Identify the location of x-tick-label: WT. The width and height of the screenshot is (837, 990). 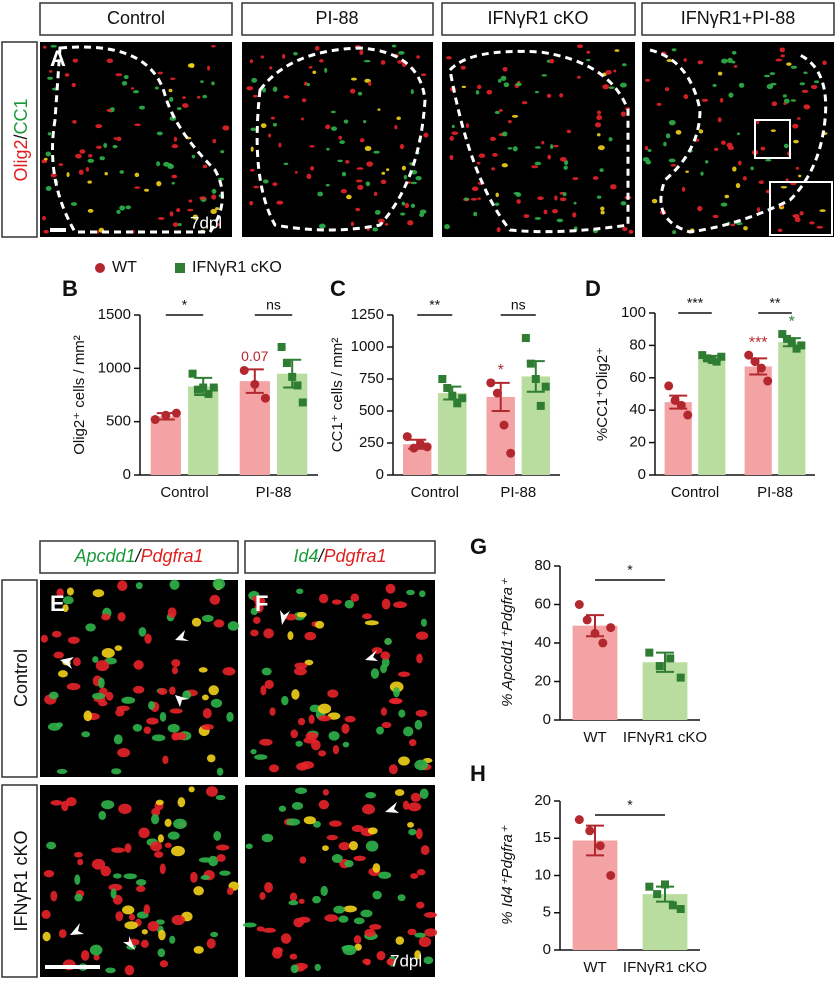
(594, 967).